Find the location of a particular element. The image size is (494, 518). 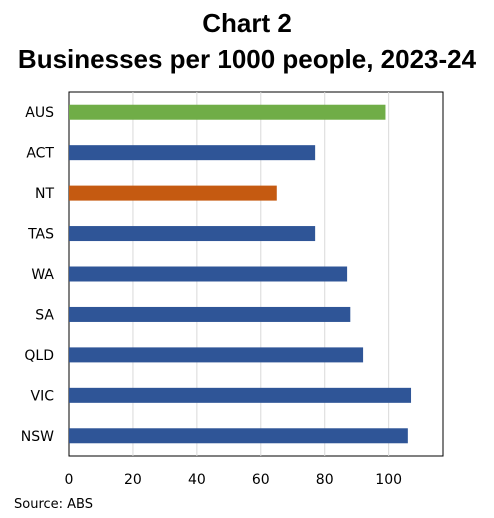

bar-act is located at coordinates (192, 153).